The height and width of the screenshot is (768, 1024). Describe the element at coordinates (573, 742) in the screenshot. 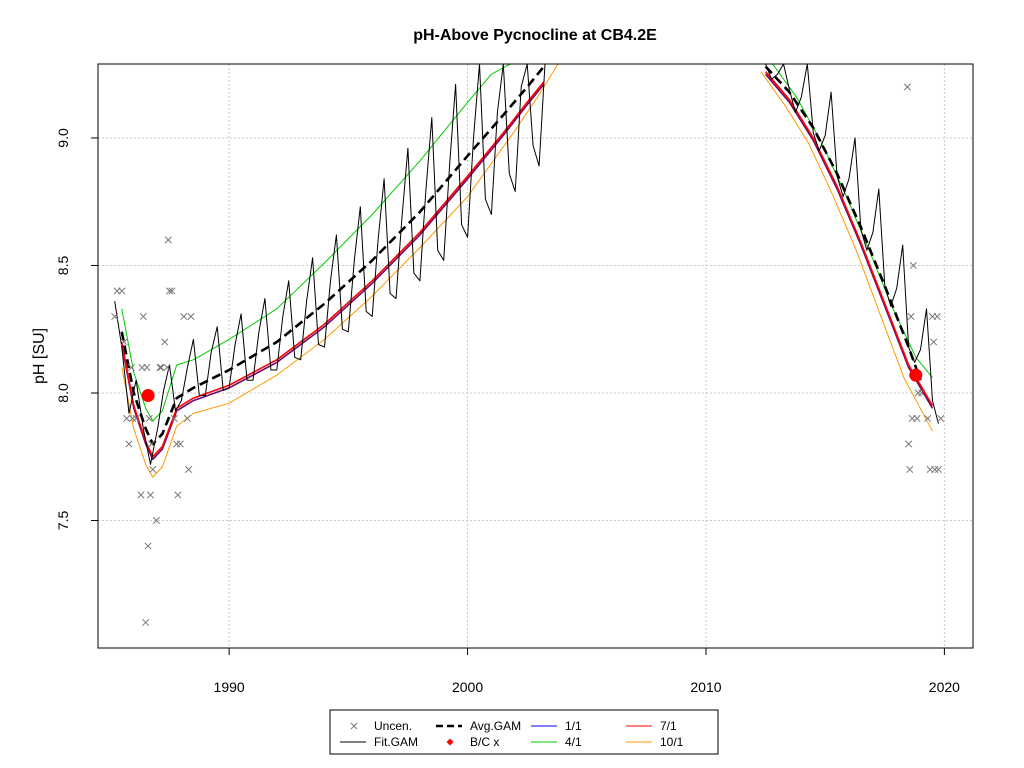

I see `legend-41-label: 4/1` at that location.